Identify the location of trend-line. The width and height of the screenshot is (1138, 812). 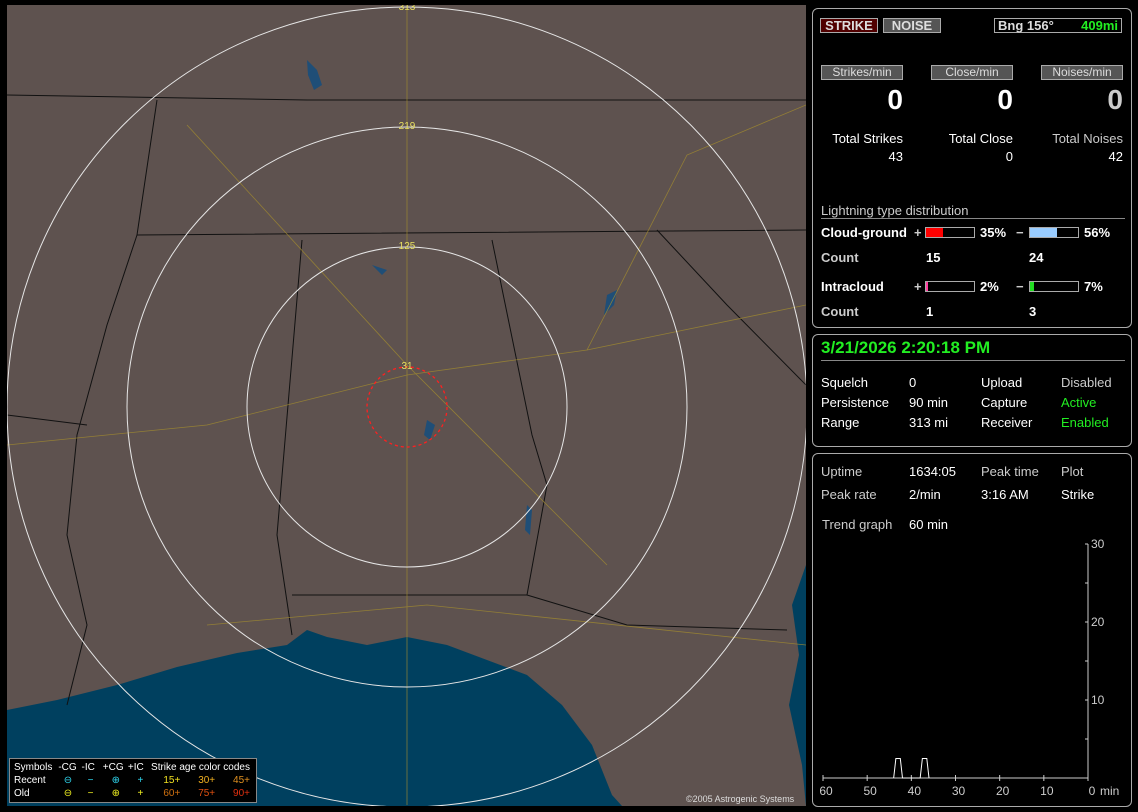
(911, 768).